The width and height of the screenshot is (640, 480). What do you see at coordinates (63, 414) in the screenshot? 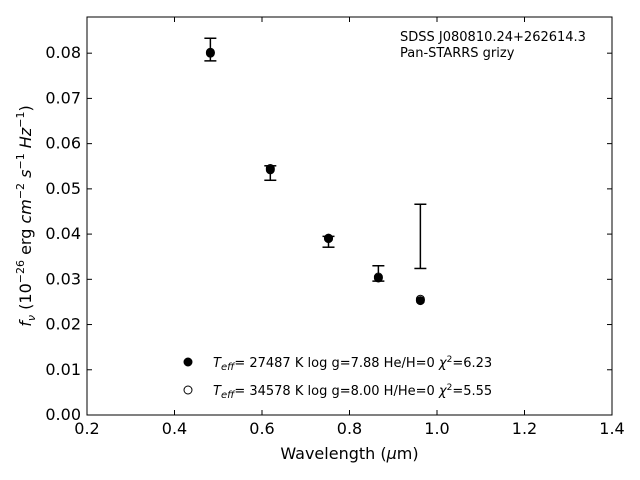
I see `y-tick-label: 0.00` at bounding box center [63, 414].